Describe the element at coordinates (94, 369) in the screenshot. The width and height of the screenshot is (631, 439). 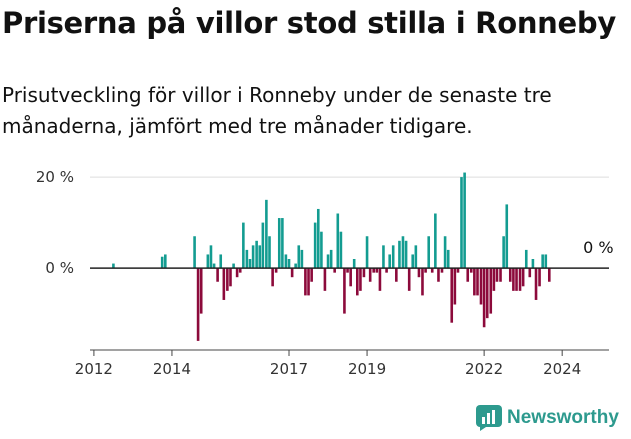
I see `x-tick-label: 2012` at that location.